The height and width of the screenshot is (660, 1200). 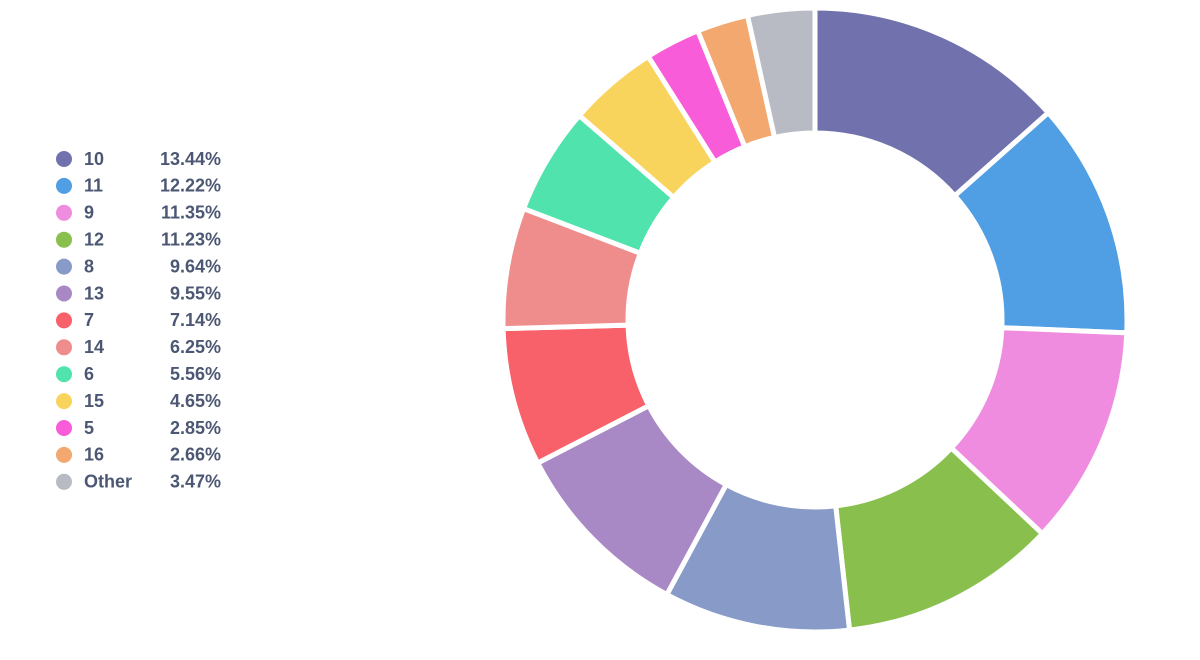 I want to click on legend-label: 6, so click(x=89, y=374).